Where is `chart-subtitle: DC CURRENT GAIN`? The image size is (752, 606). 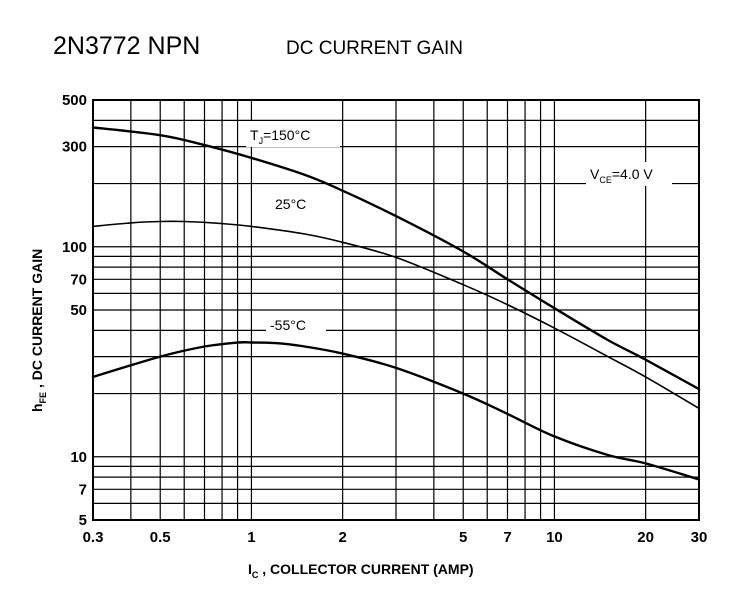 chart-subtitle: DC CURRENT GAIN is located at coordinates (374, 48).